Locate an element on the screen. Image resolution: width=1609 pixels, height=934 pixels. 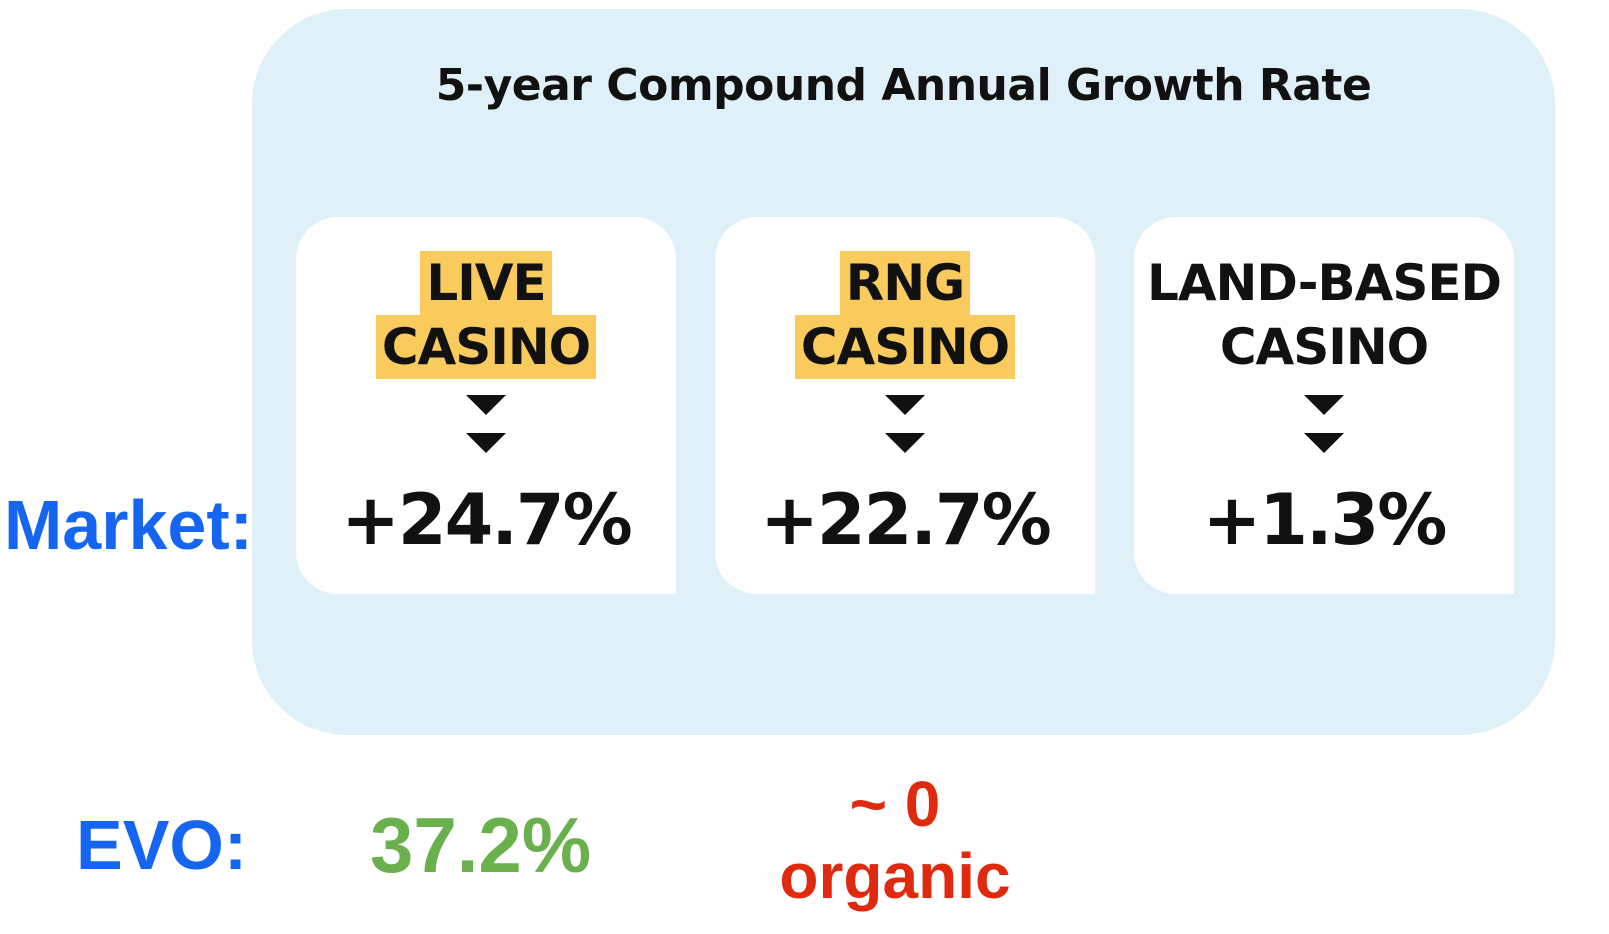
card-title: LIVE CASINO is located at coordinates (486, 315).